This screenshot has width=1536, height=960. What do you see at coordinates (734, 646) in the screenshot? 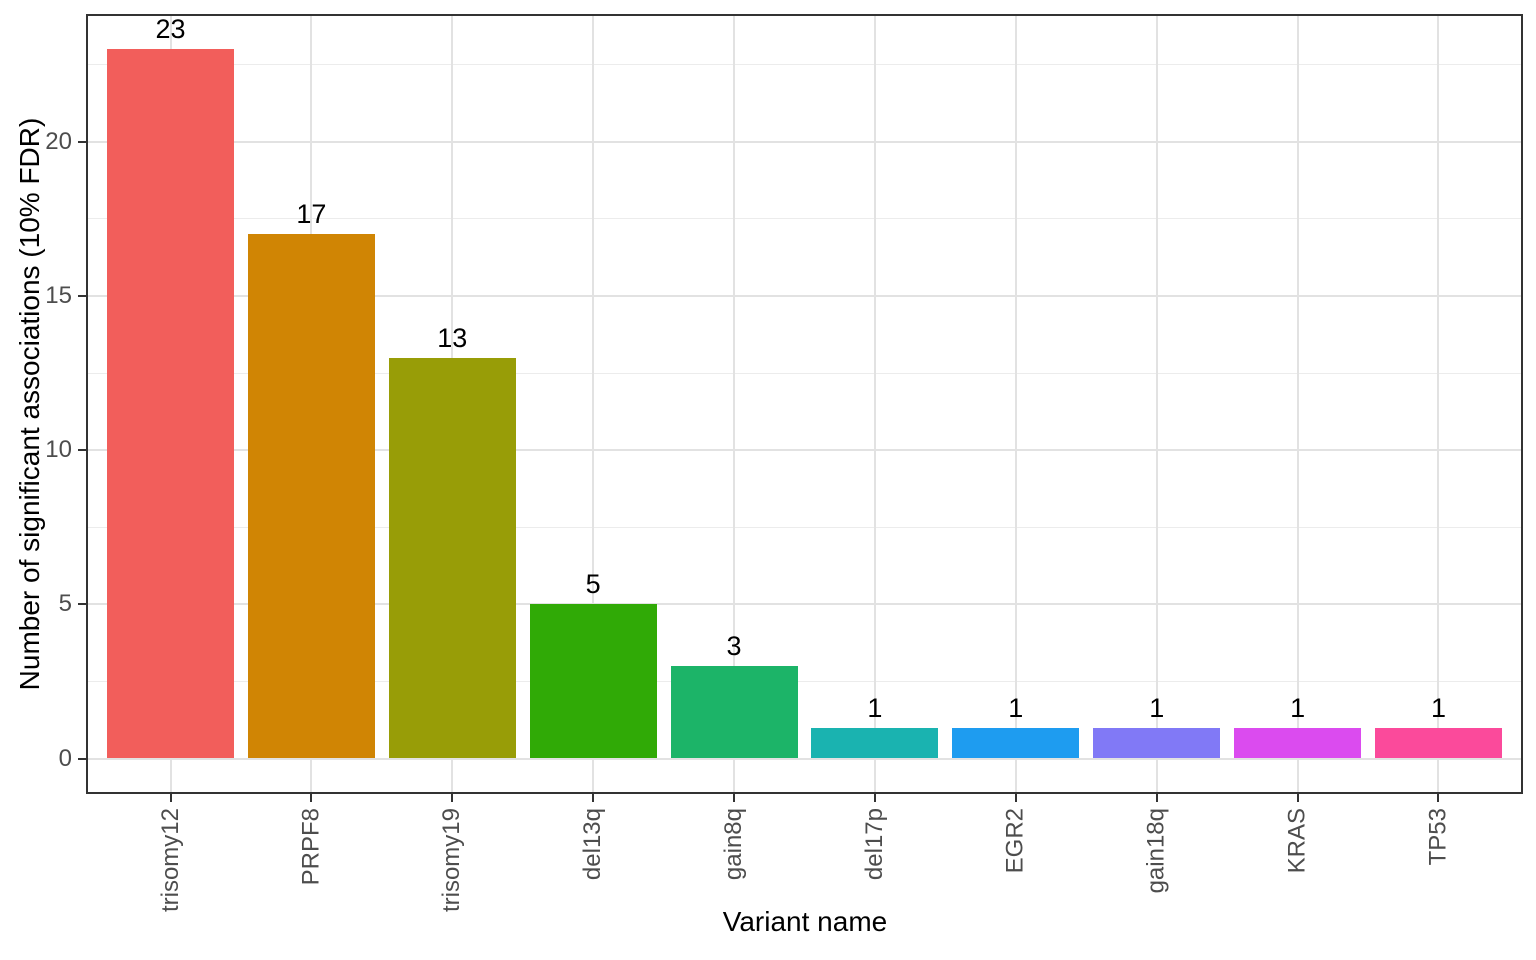
I see `bar-value-label: 3` at bounding box center [734, 646].